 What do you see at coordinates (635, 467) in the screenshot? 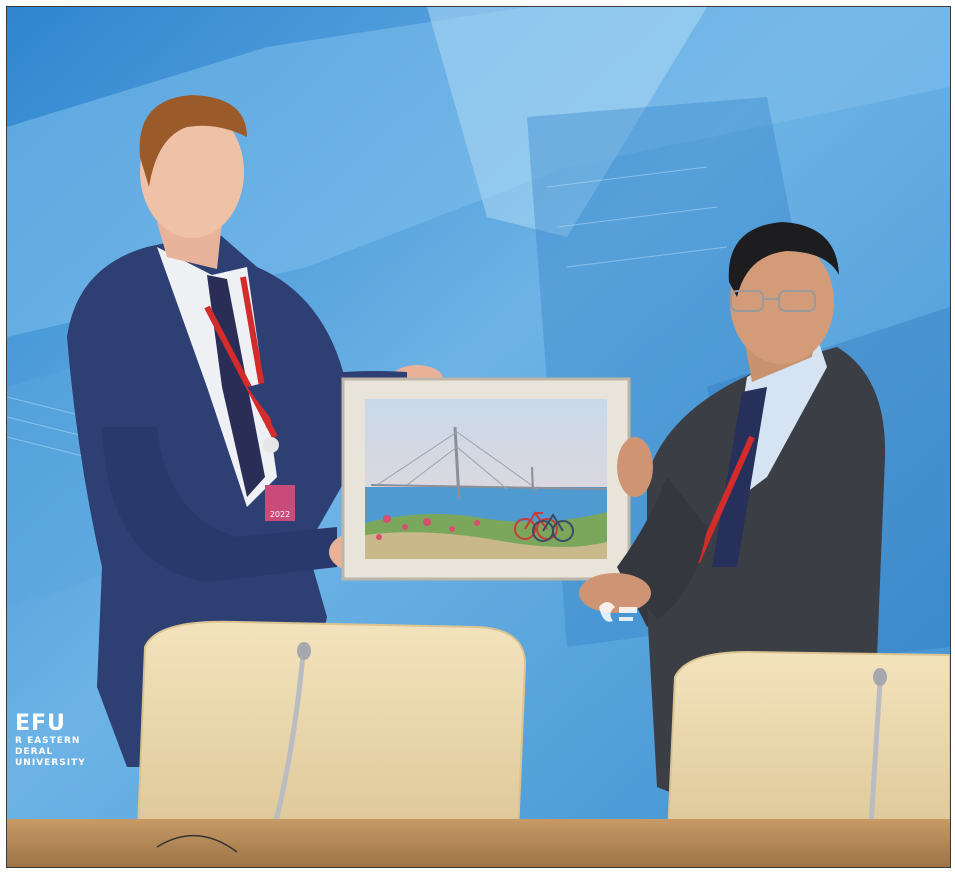
I see `man-right-hand-top` at bounding box center [635, 467].